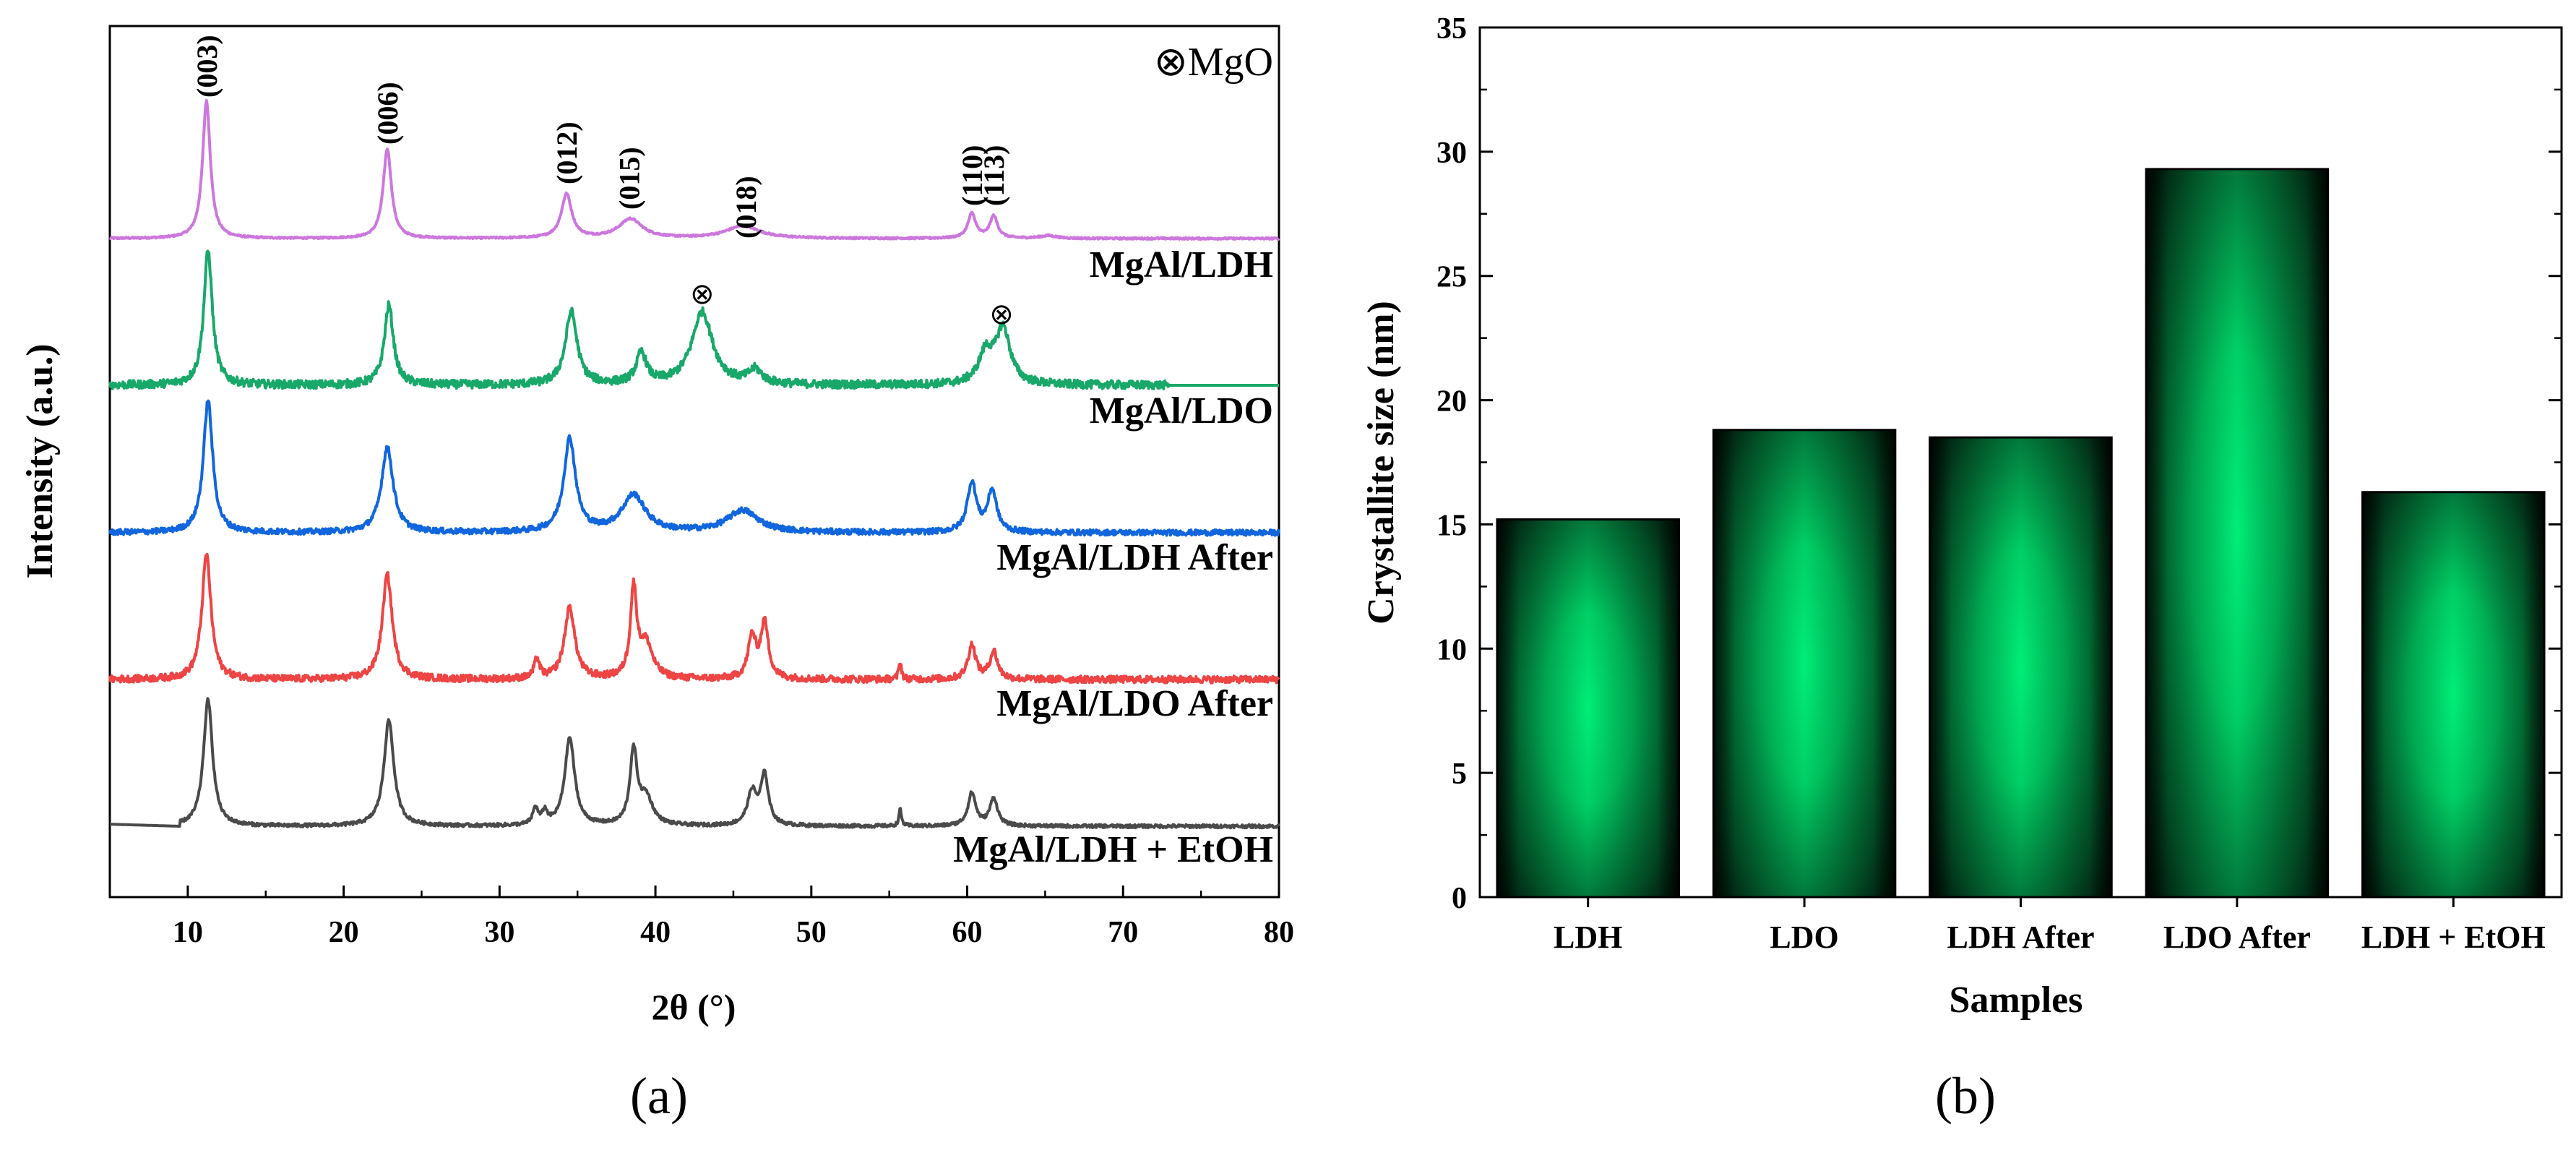 This screenshot has width=2576, height=1153. I want to click on bar-category-label: LDH After, so click(2020, 938).